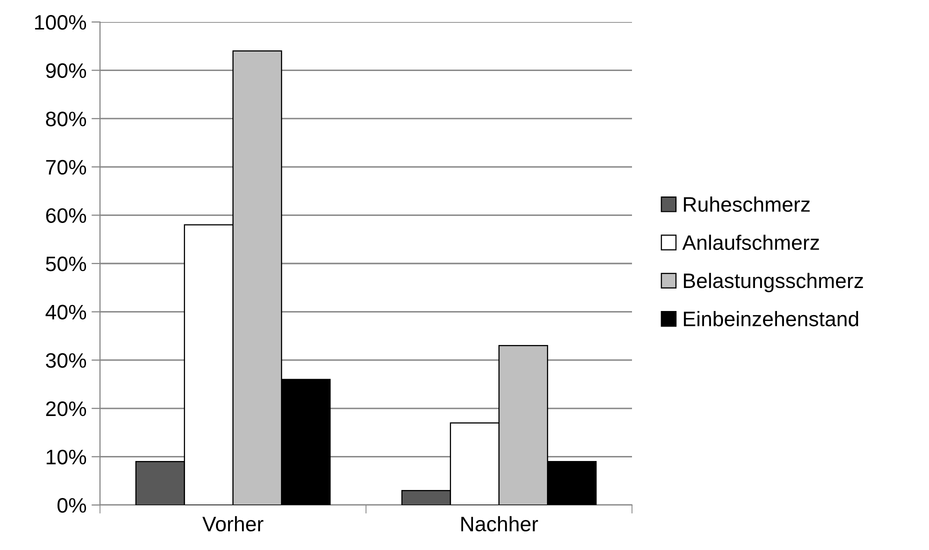  Describe the element at coordinates (773, 282) in the screenshot. I see `legend-label: Belastungsschmerz` at that location.